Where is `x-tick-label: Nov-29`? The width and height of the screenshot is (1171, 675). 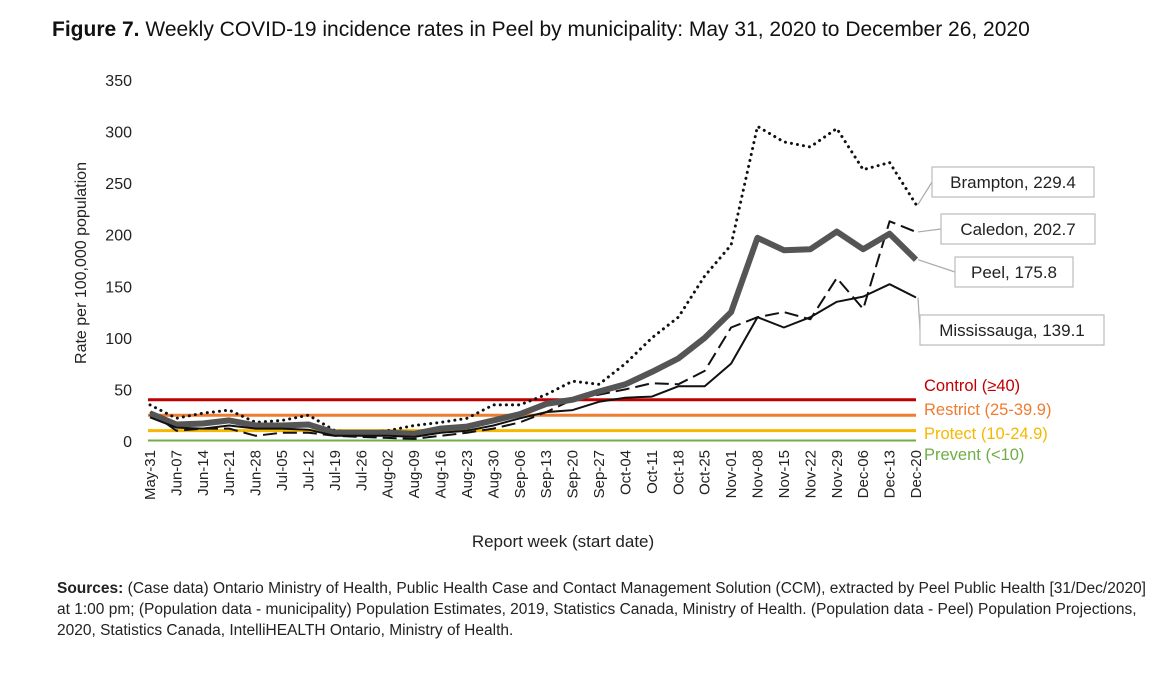 x-tick-label: Nov-29 is located at coordinates (837, 474).